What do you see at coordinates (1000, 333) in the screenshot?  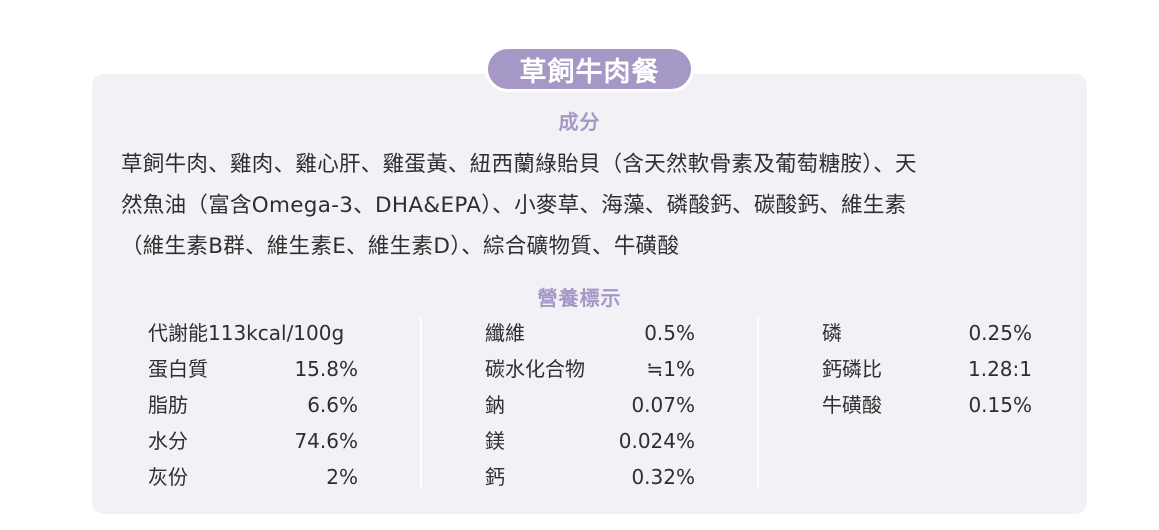 I see `nutrient-value: 0.25%` at bounding box center [1000, 333].